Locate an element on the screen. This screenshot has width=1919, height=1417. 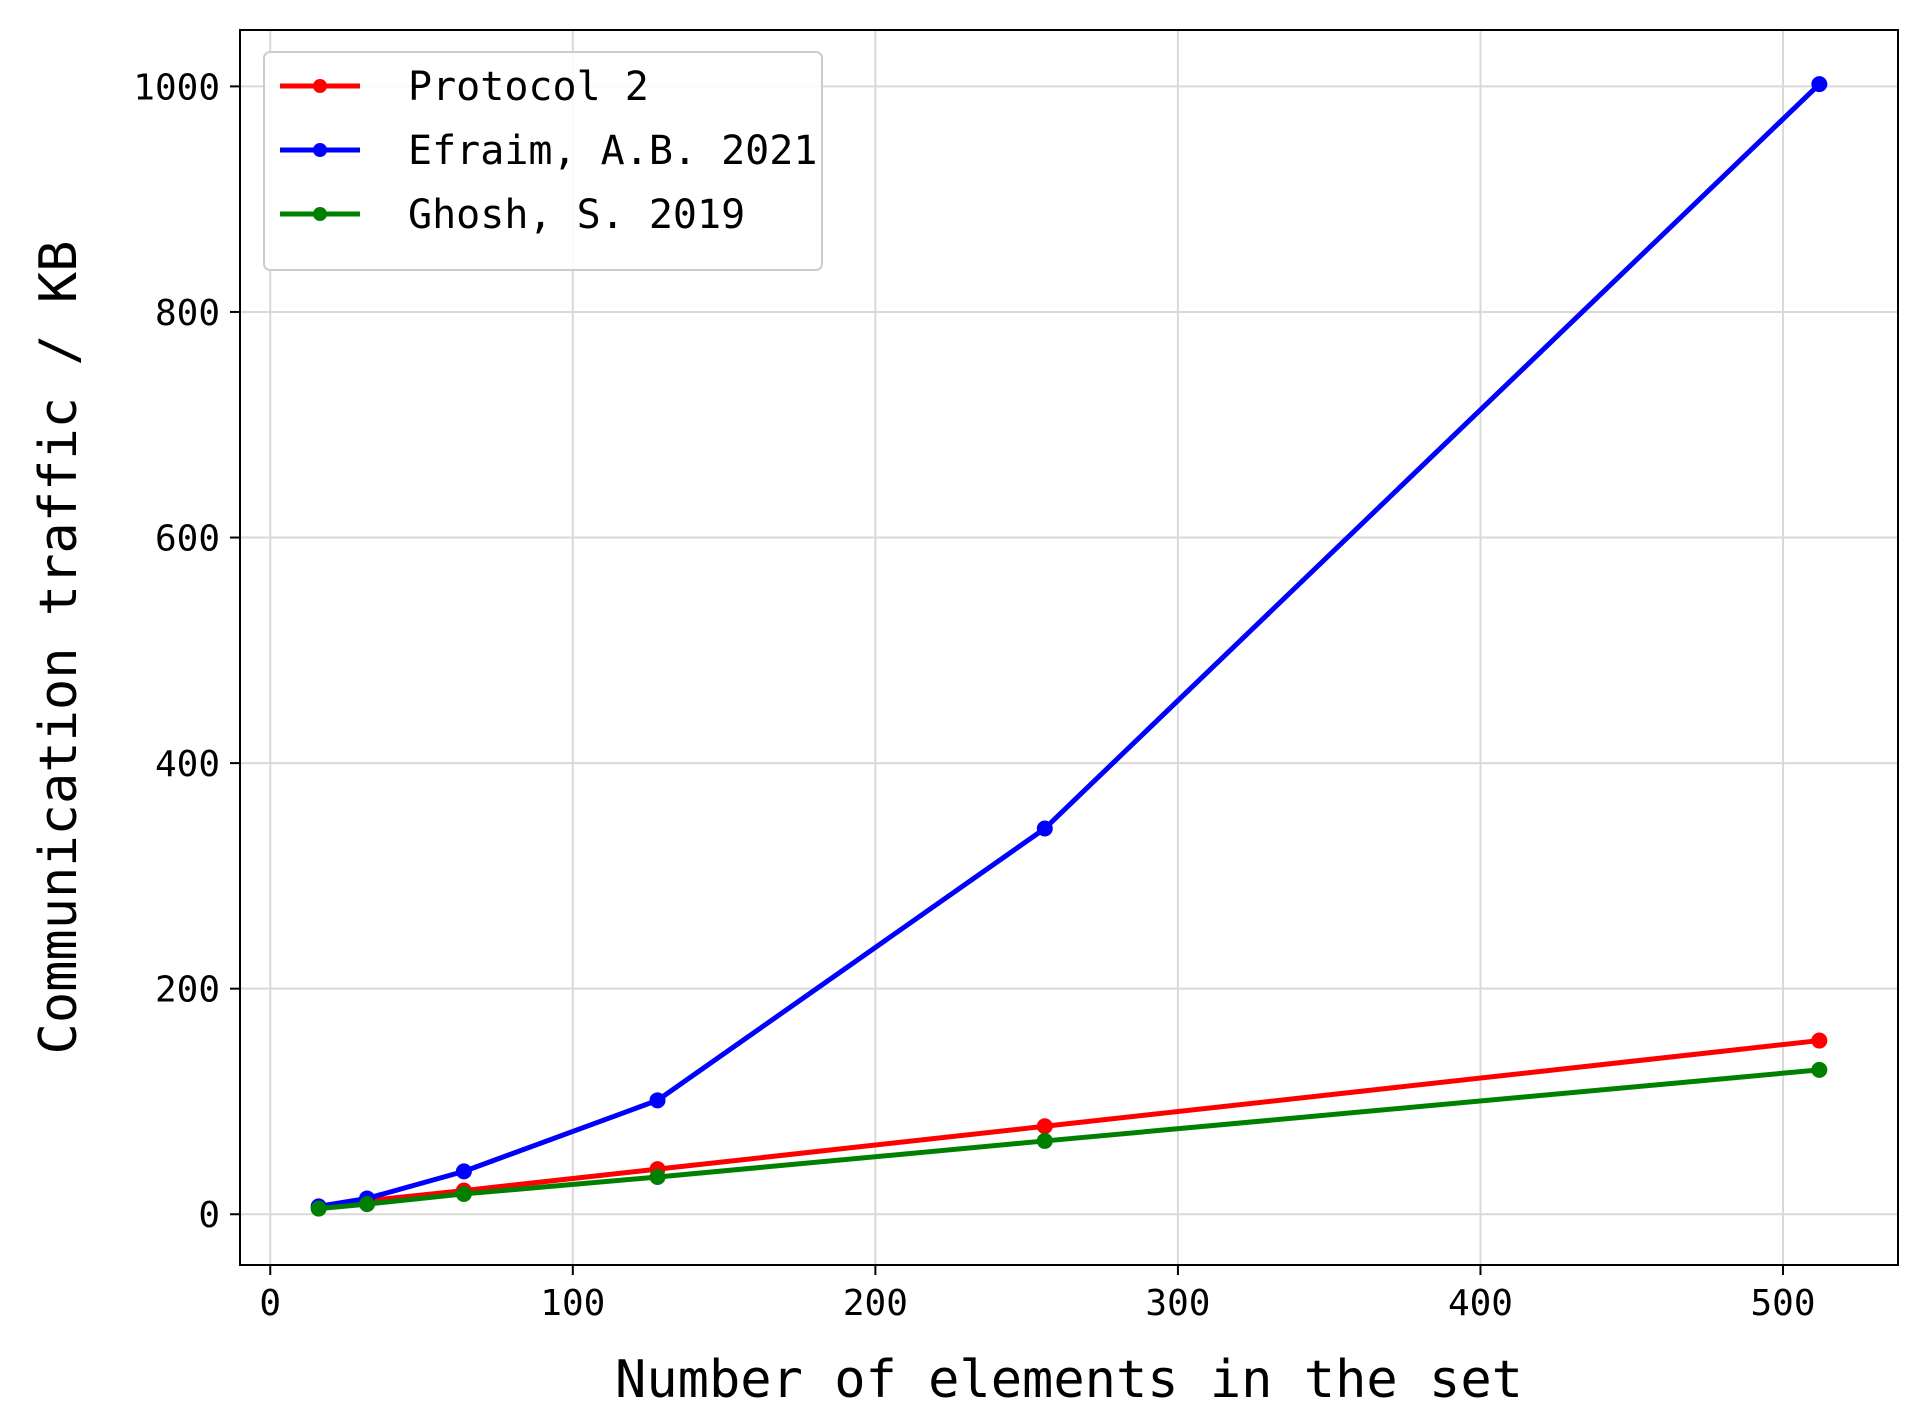
x-tick-label: 500 is located at coordinates (1783, 1303).